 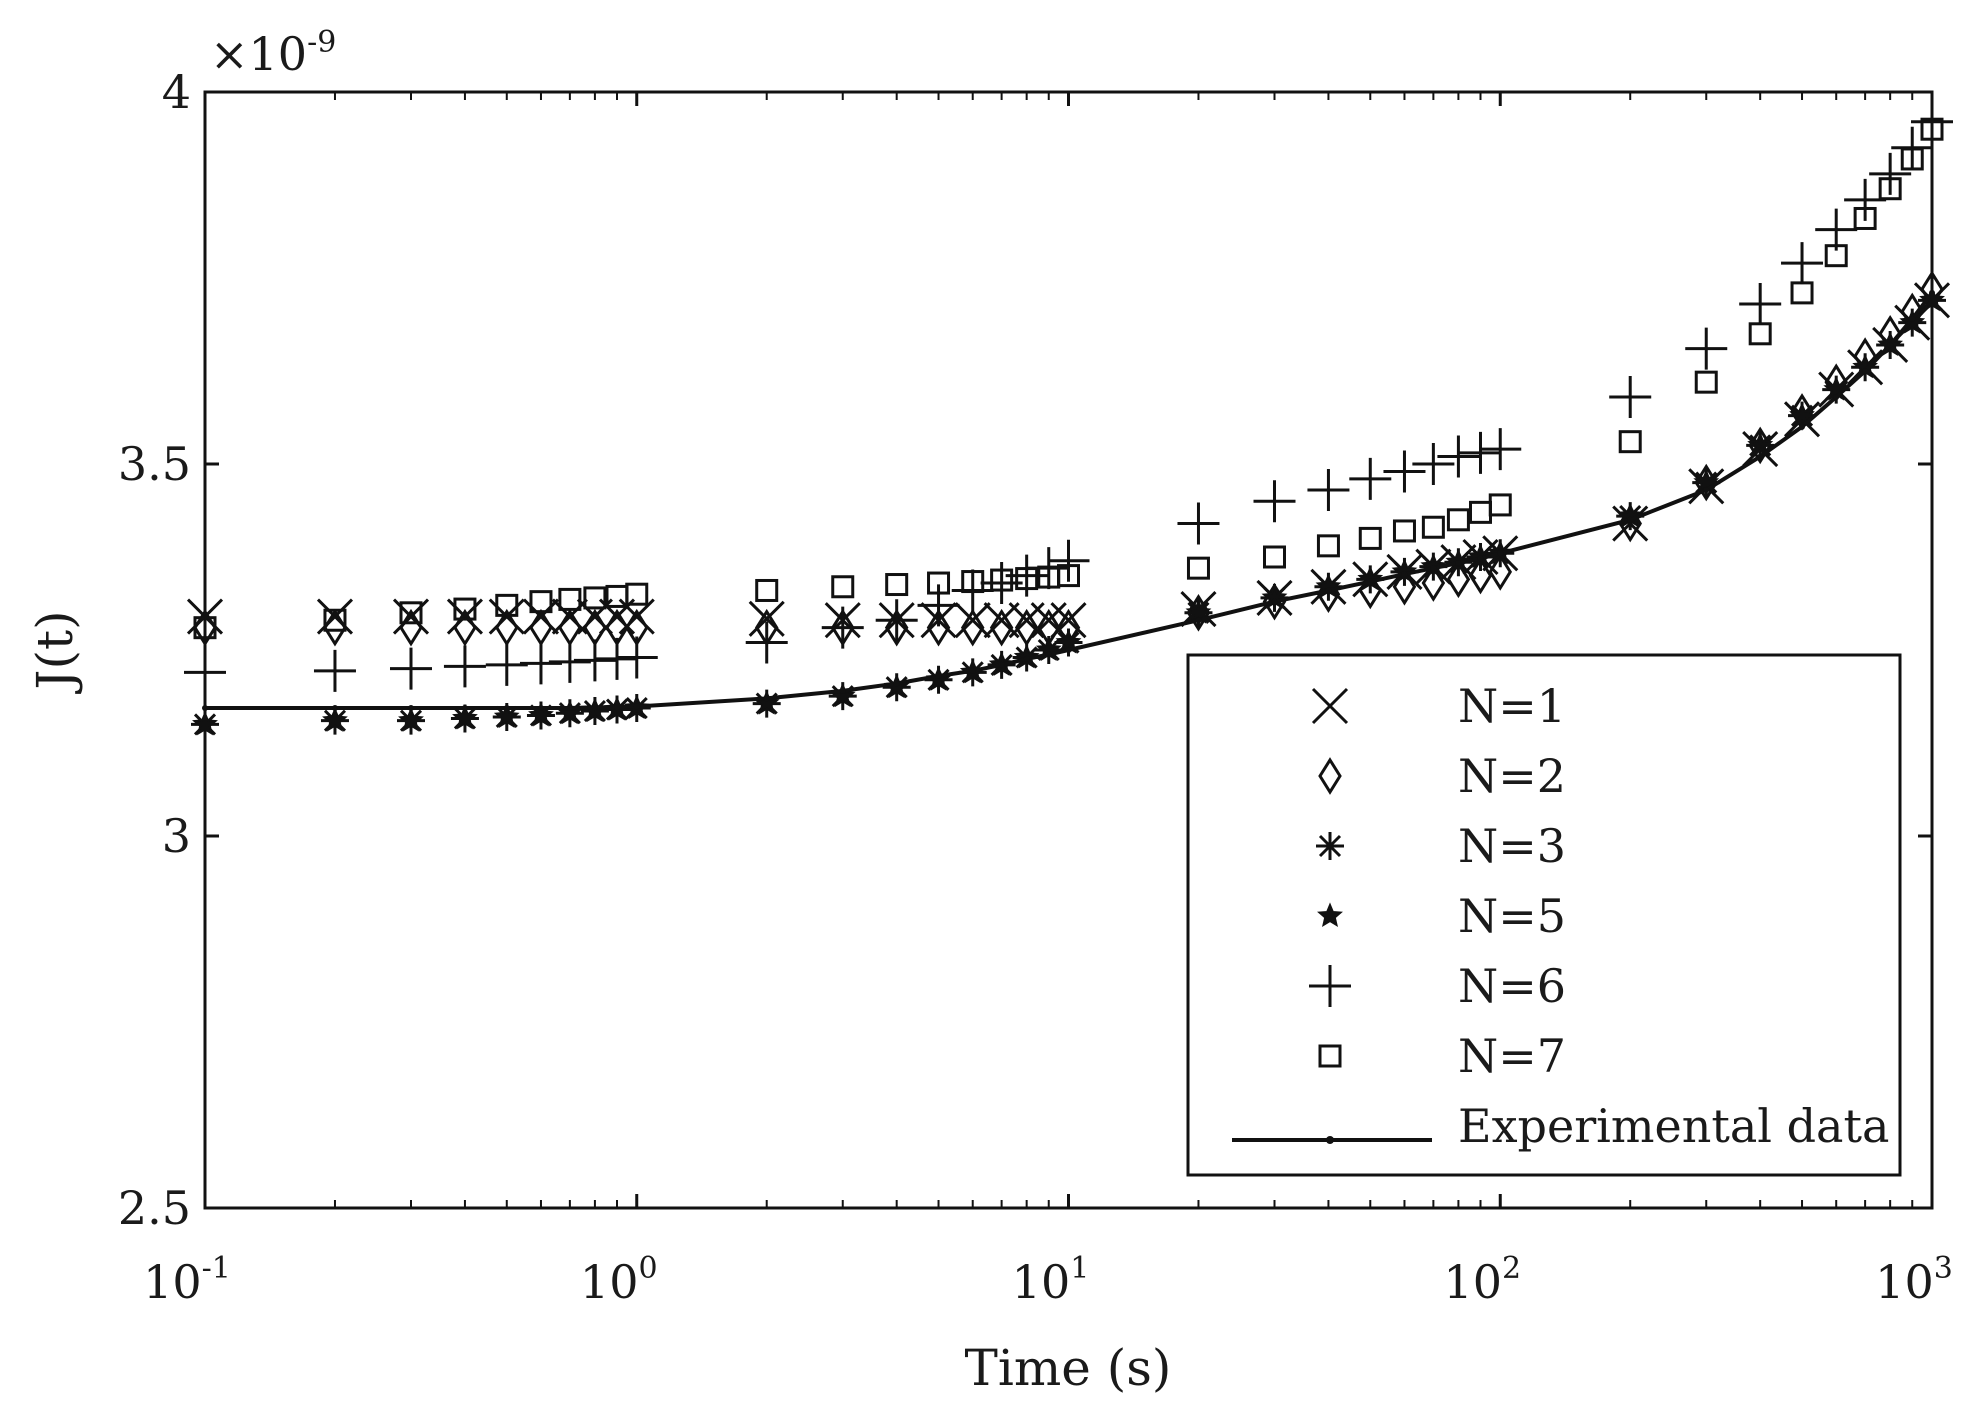 What do you see at coordinates (1330, 1140) in the screenshot?
I see `legend-line-dot` at bounding box center [1330, 1140].